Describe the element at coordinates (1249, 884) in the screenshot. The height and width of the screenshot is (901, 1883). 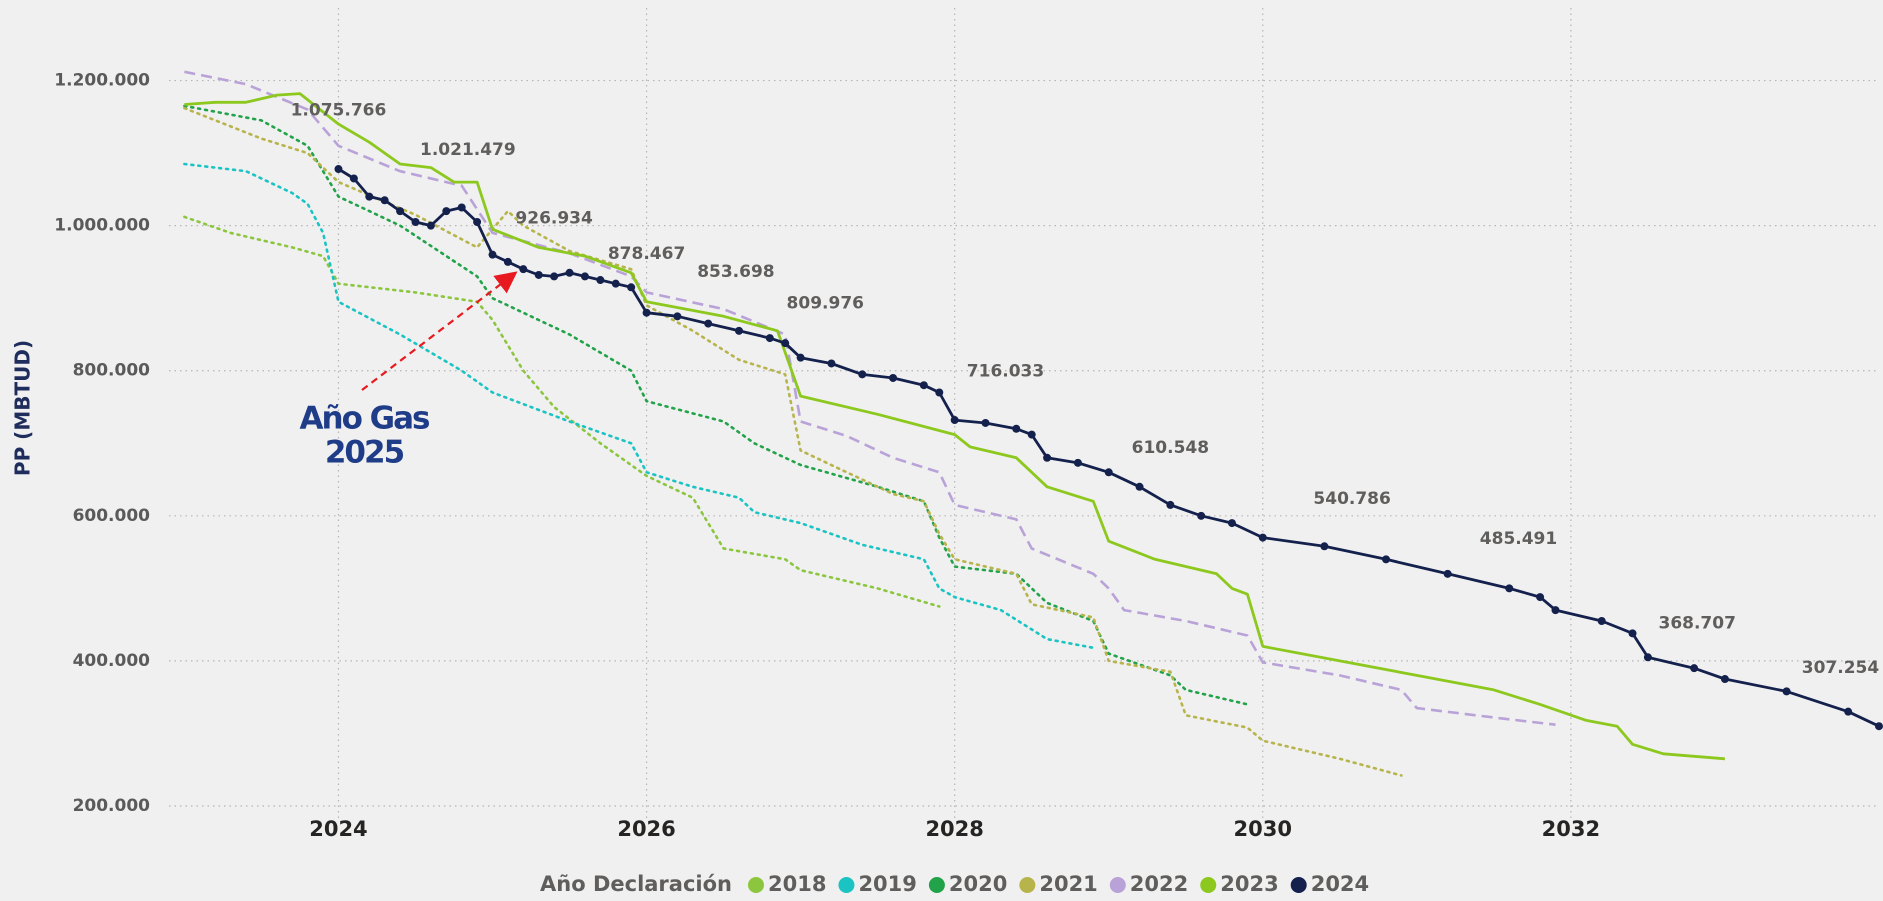
I see `legend-label: 2023` at that location.